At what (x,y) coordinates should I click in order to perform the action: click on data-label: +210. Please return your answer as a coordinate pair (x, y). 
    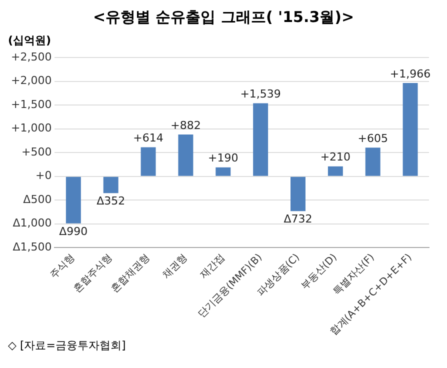
    Looking at the image, I should click on (335, 157).